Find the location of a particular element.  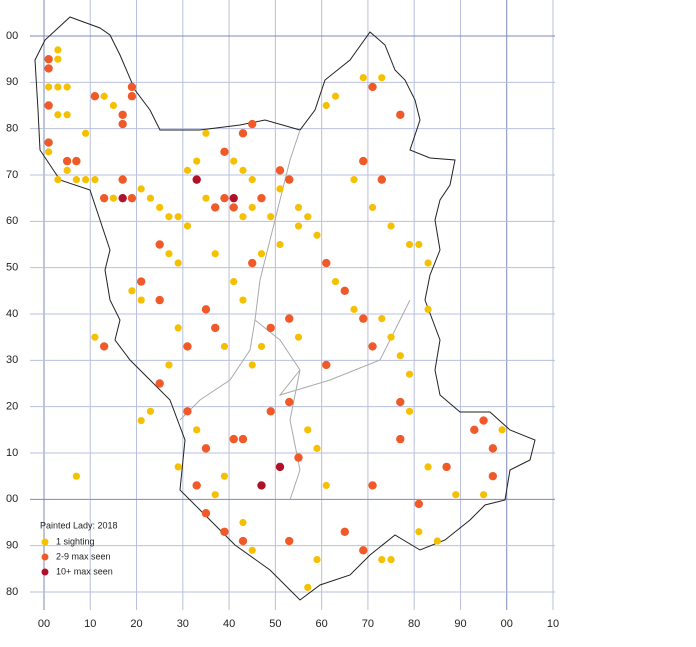

y-tick-label: 10 is located at coordinates (12, 453).